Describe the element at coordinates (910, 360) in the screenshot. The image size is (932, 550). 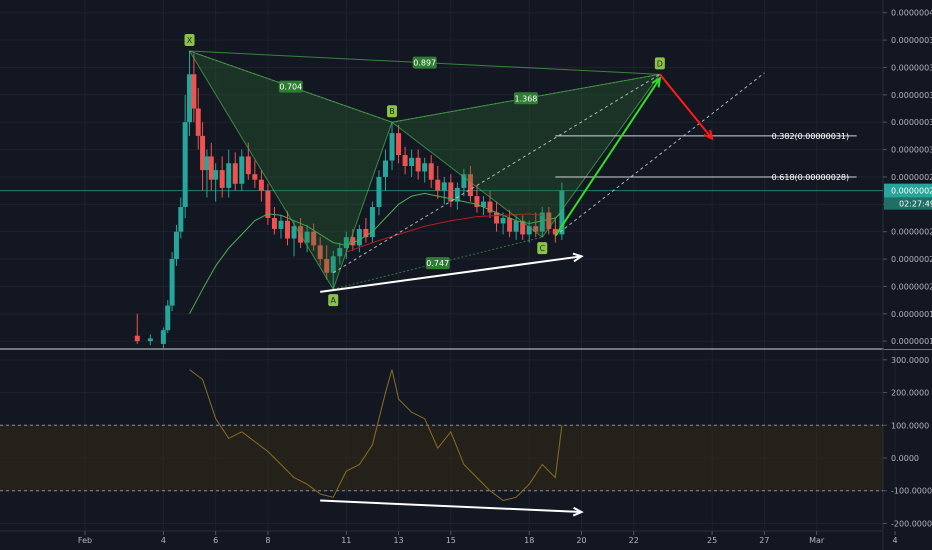
I see `cci-tick-label: 300.0000` at that location.